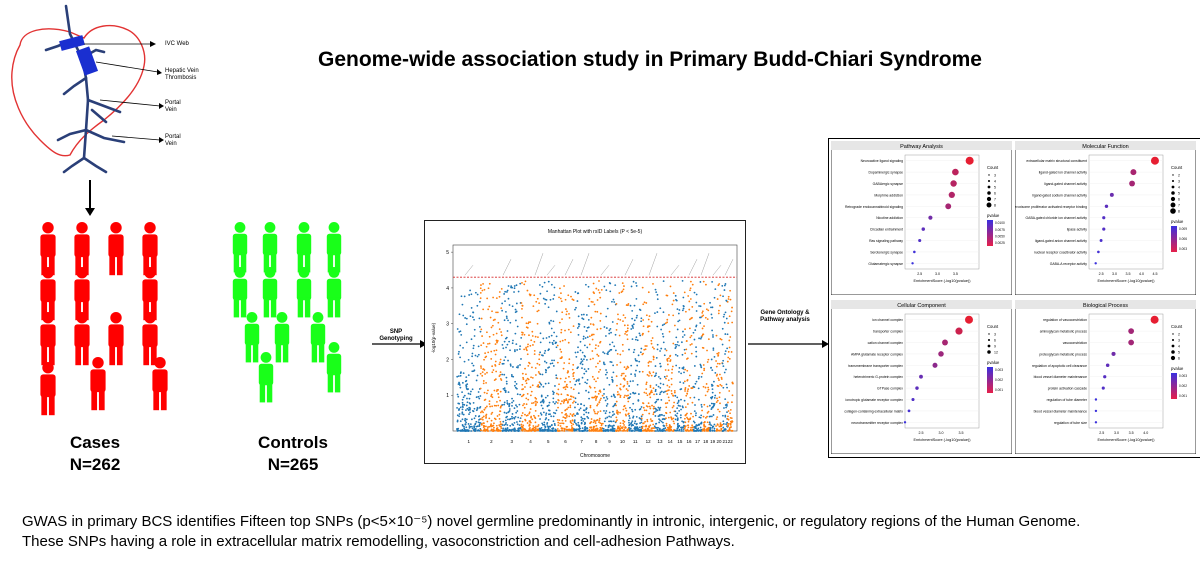 The width and height of the screenshot is (1200, 582). Describe the element at coordinates (1128, 274) in the screenshot. I see `x-tick-label: 3.5` at that location.